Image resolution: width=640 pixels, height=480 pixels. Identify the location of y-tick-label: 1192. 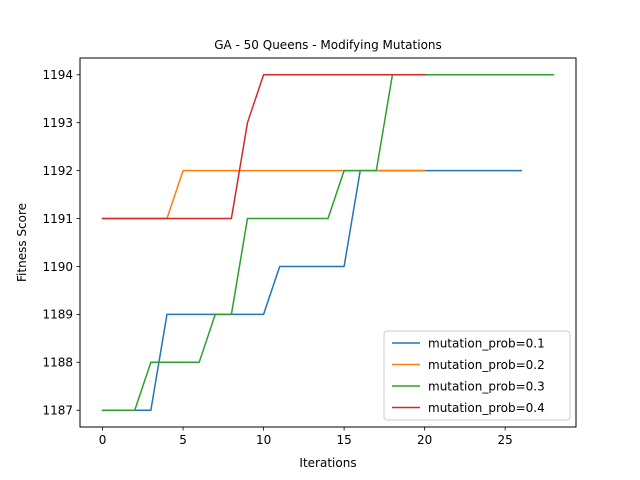
(57, 171).